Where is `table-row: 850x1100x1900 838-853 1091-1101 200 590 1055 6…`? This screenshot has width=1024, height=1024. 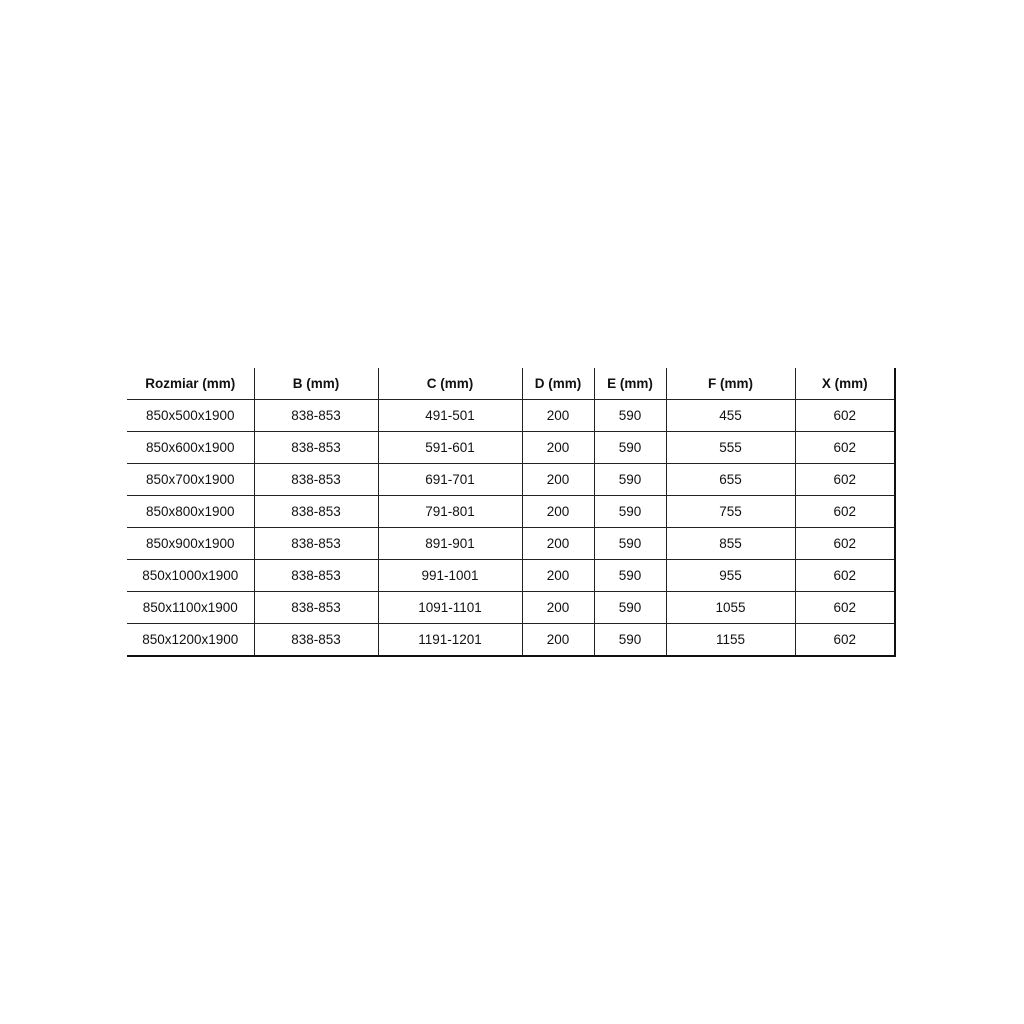
table-row: 850x1100x1900 838-853 1091-1101 200 590 1055 6… is located at coordinates (511, 607).